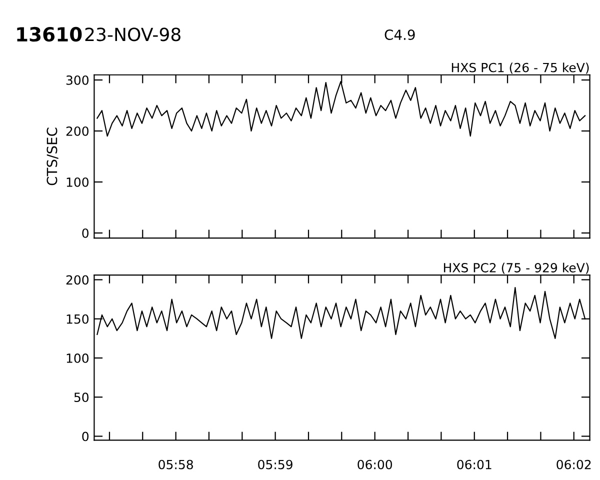  Describe the element at coordinates (49, 34) in the screenshot. I see `text: 13610` at that location.